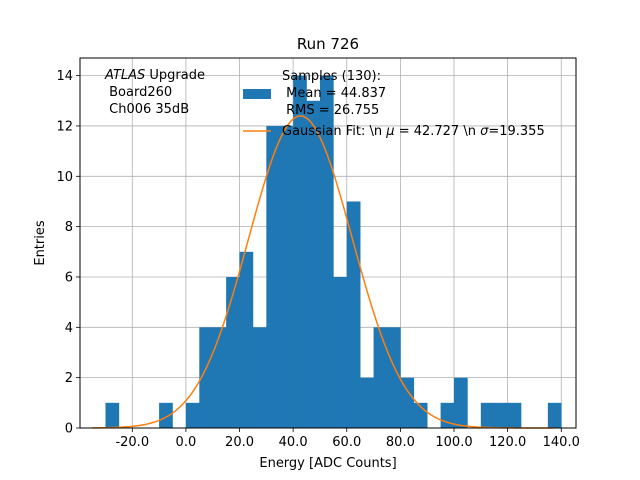 The height and width of the screenshot is (480, 640). What do you see at coordinates (64, 126) in the screenshot?
I see `y-tick-label: 12` at bounding box center [64, 126].